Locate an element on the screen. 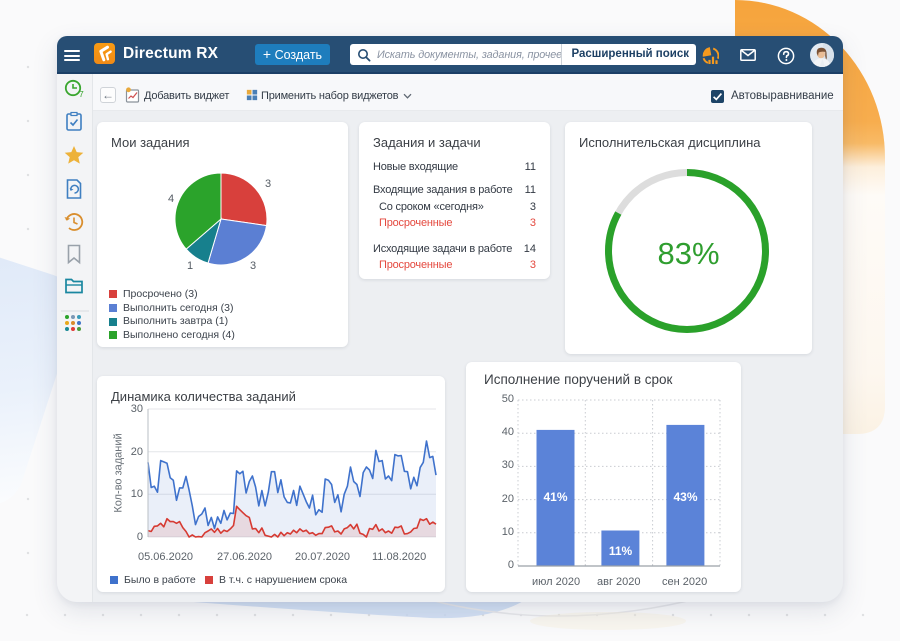 The width and height of the screenshot is (900, 641). svg-text: 7 is located at coordinates (81, 94).